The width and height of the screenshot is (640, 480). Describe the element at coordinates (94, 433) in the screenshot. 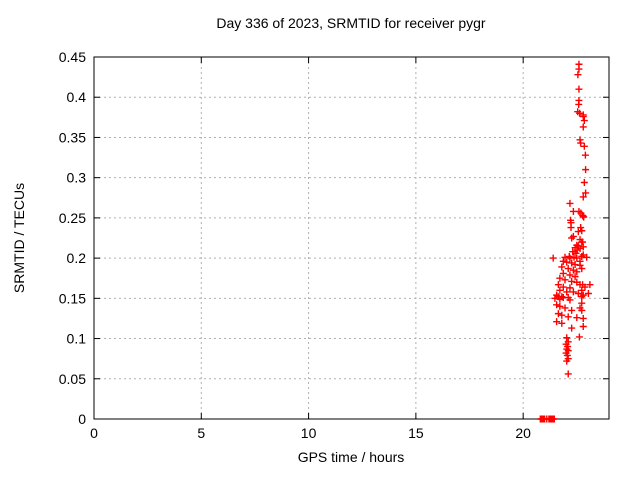

I see `x-tick-label: 0` at that location.